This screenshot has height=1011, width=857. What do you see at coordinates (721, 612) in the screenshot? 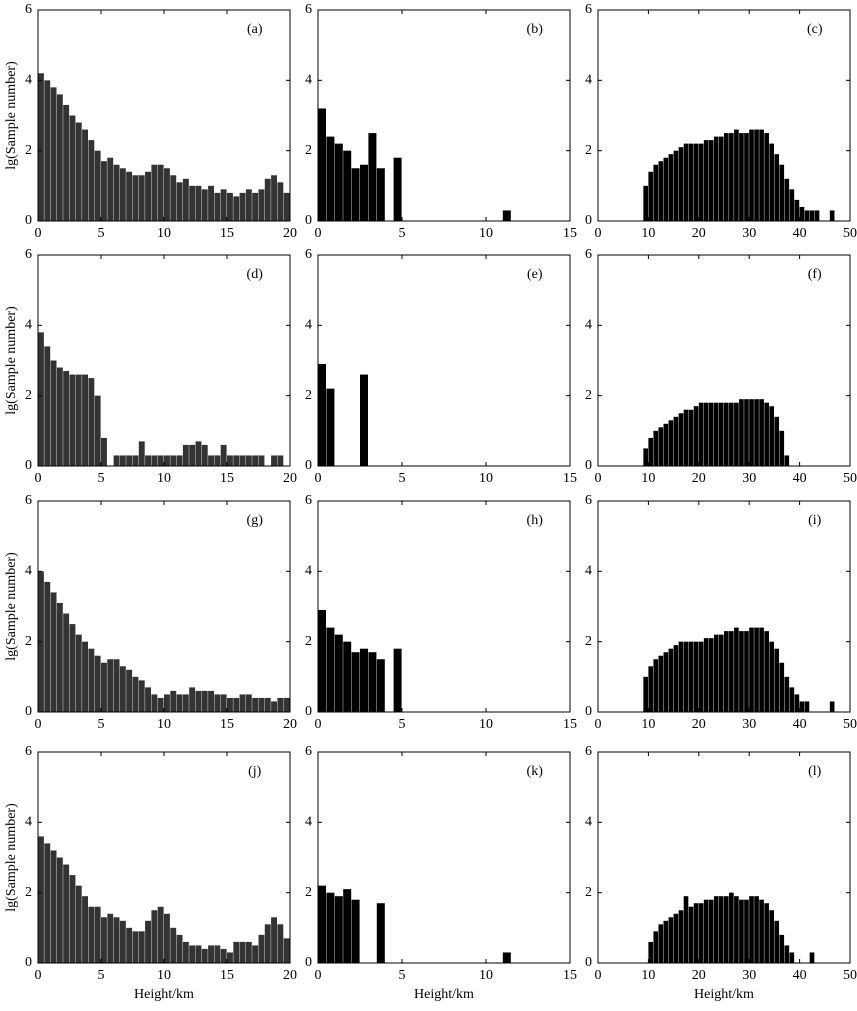
I see `panel: 0 2 4 6 0 10 20 30 40 50 (i)` at bounding box center [721, 612].